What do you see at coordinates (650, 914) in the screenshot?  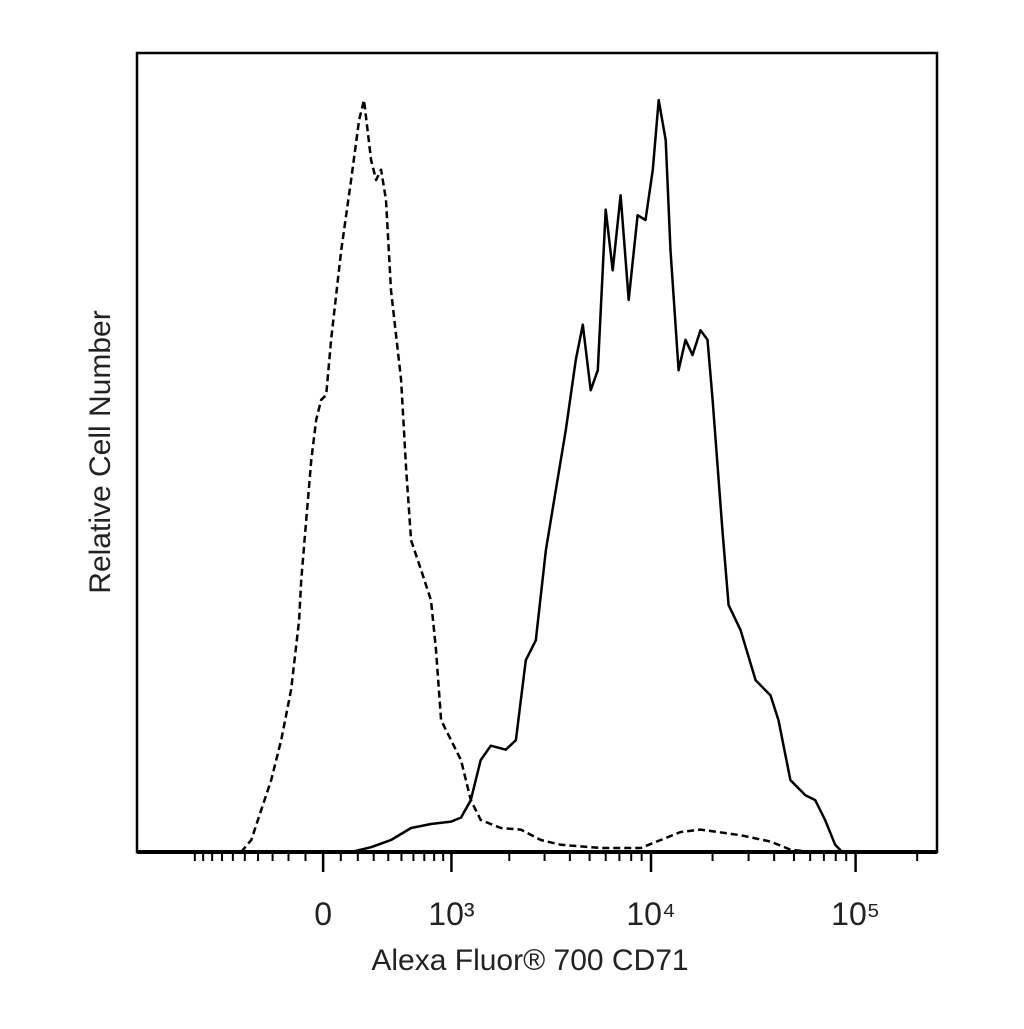 I see `x-tick-label: 10⁴` at bounding box center [650, 914].